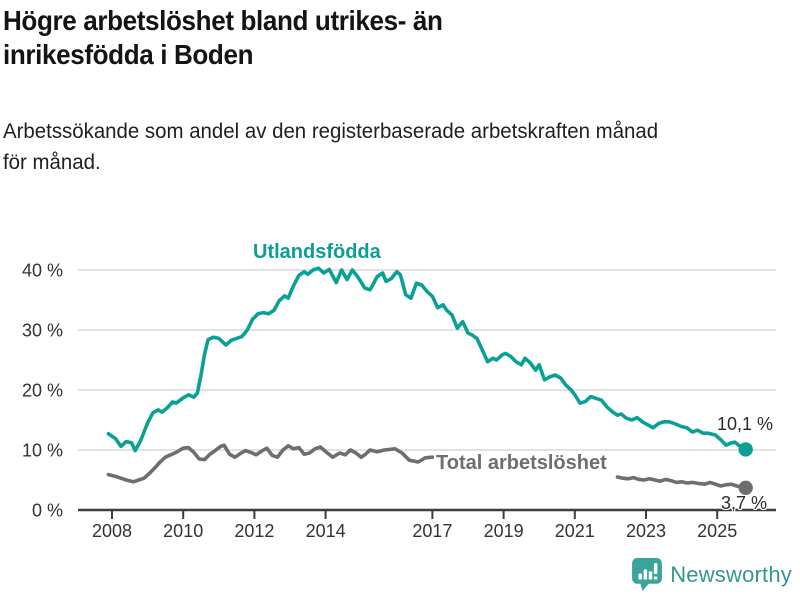  What do you see at coordinates (427, 513) in the screenshot?
I see `x-axis` at bounding box center [427, 513].